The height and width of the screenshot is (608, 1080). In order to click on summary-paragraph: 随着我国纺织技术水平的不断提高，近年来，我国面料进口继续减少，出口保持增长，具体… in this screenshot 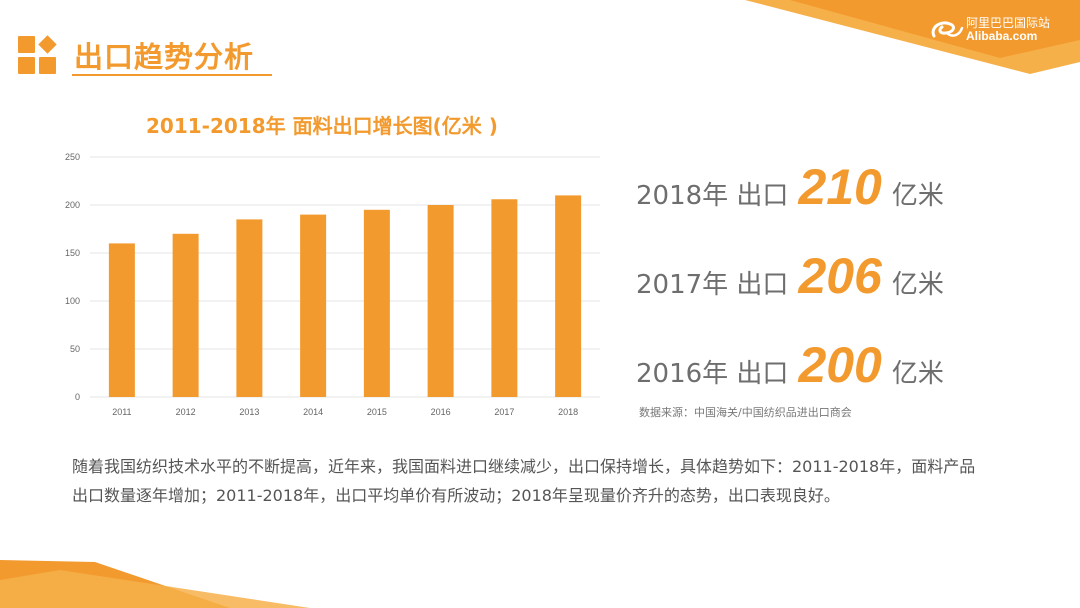, I will do `click(524, 481)`.